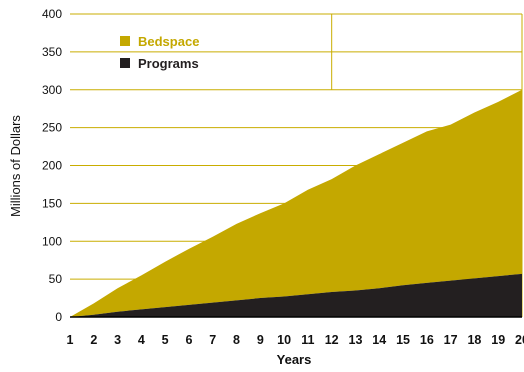 Image resolution: width=524 pixels, height=372 pixels. Describe the element at coordinates (474, 340) in the screenshot. I see `x-tick-18: 18` at that location.